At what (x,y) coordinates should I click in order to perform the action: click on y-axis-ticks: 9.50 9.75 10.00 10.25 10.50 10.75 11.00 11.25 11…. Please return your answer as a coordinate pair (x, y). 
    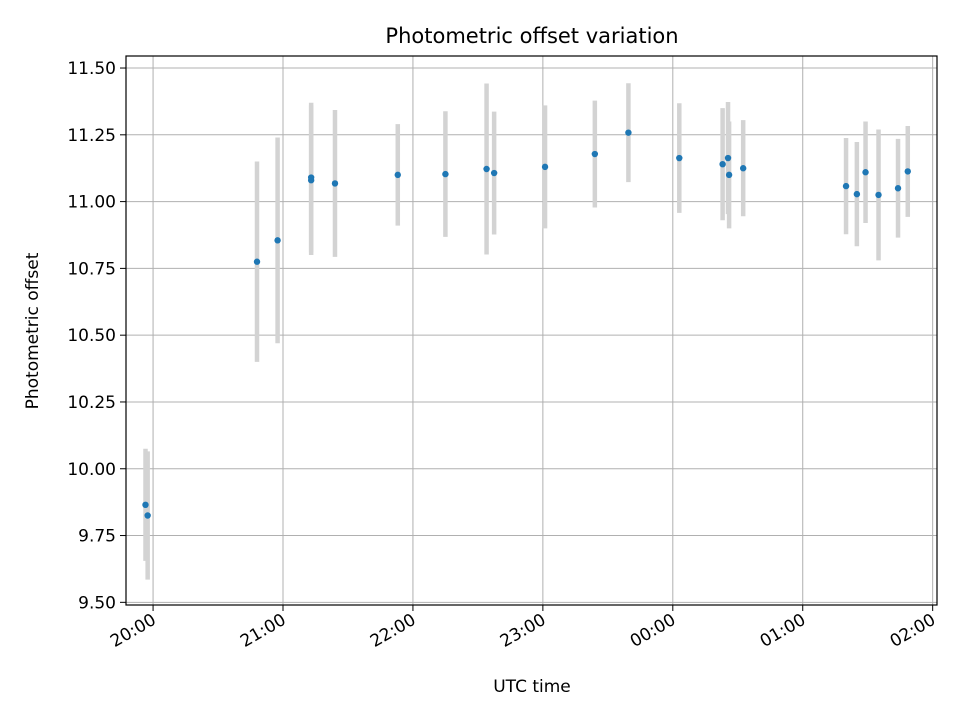
    Looking at the image, I should click on (96, 336).